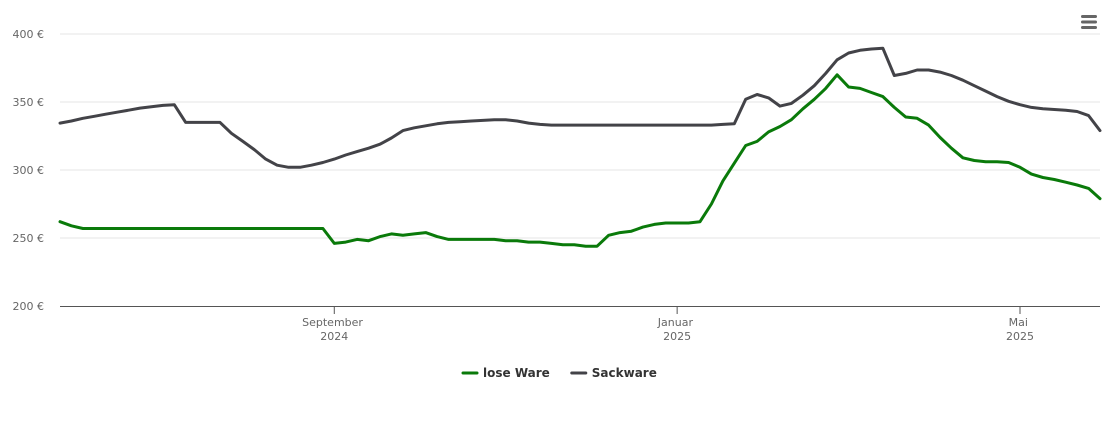  I want to click on legend: lose Ware Sackware, so click(559, 373).